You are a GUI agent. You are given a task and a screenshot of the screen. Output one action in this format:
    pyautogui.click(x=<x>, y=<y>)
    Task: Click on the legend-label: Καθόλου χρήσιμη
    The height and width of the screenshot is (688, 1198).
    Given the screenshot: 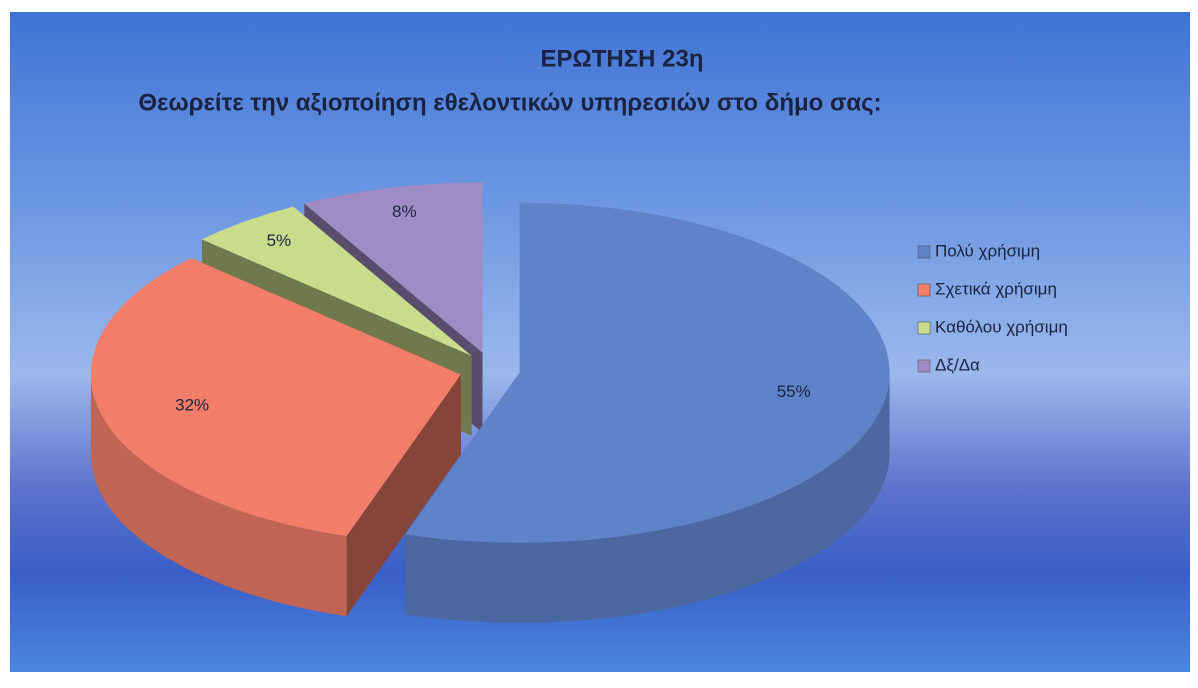 What is the action you would take?
    pyautogui.click(x=1001, y=326)
    